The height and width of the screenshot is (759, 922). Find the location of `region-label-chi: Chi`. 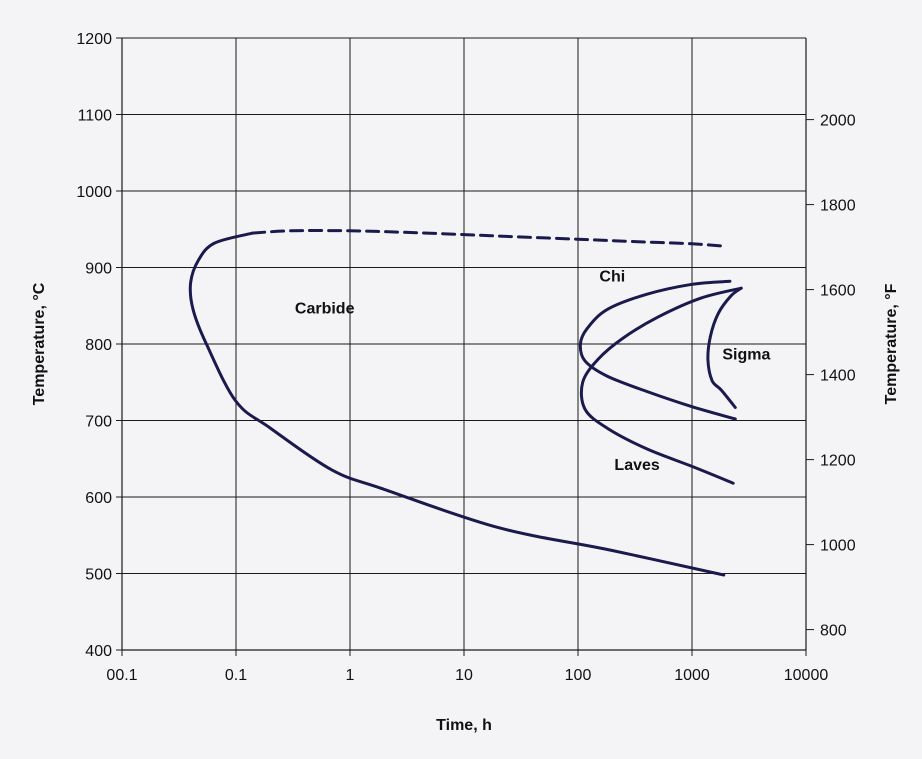

region-label-chi: Chi is located at coordinates (612, 276).